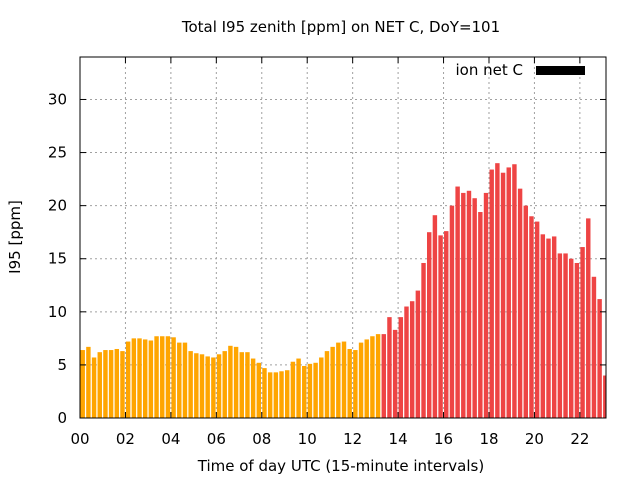  Describe the element at coordinates (57, 206) in the screenshot. I see `y-tick-label: 20` at that location.